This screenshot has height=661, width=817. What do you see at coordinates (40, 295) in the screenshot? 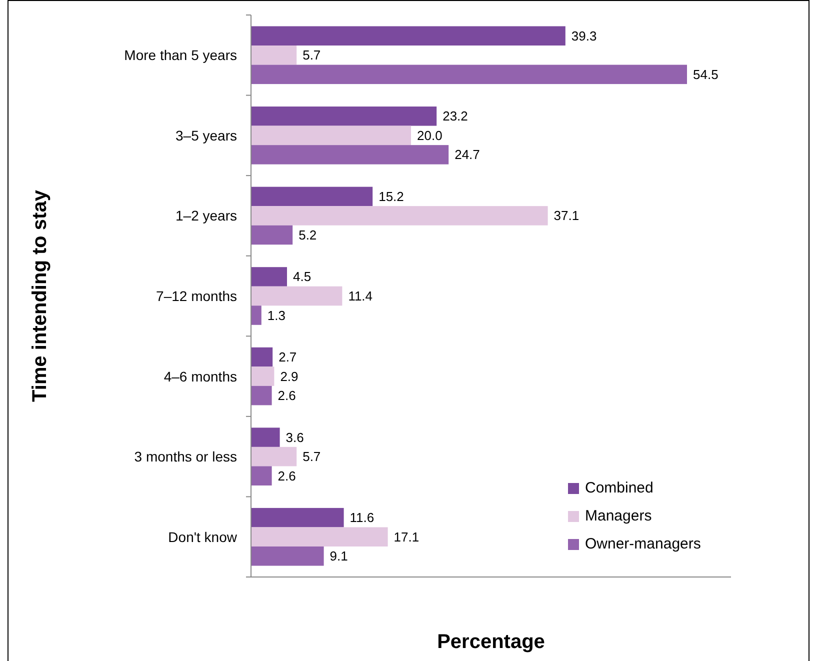
I see `y-axis-title: Time intending to stay` at bounding box center [40, 295].